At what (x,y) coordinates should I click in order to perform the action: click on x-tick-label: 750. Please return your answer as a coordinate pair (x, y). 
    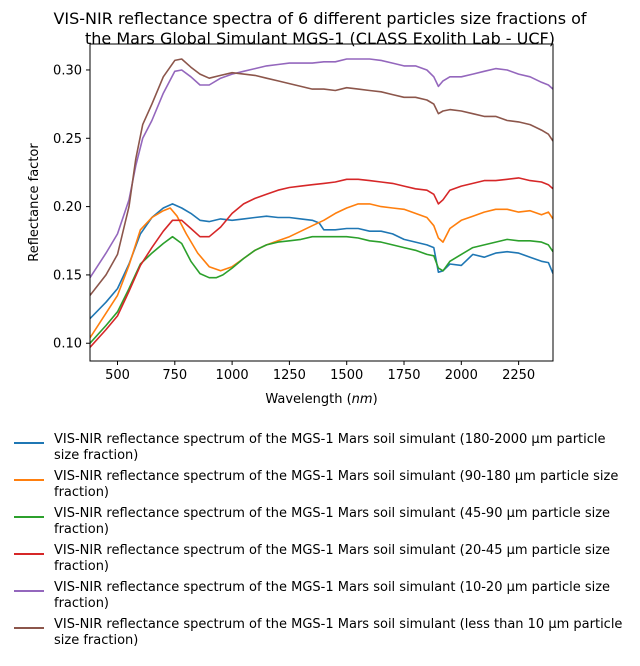
    Looking at the image, I should click on (174, 375).